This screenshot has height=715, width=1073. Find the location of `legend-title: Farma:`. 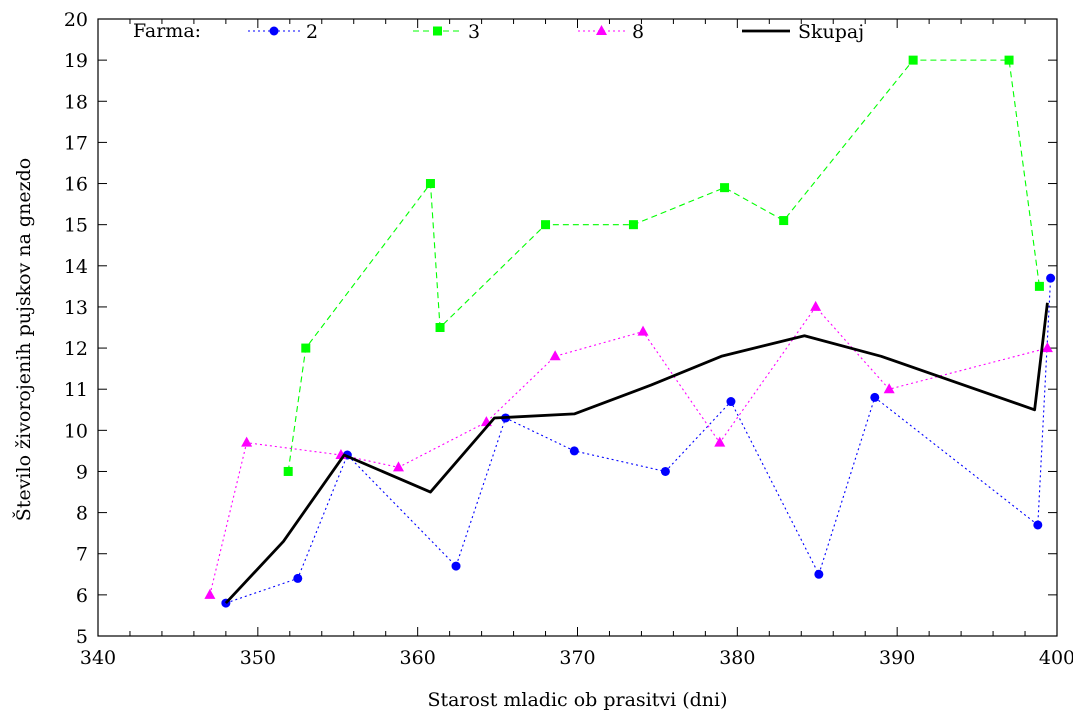

legend-title: Farma: is located at coordinates (167, 31).